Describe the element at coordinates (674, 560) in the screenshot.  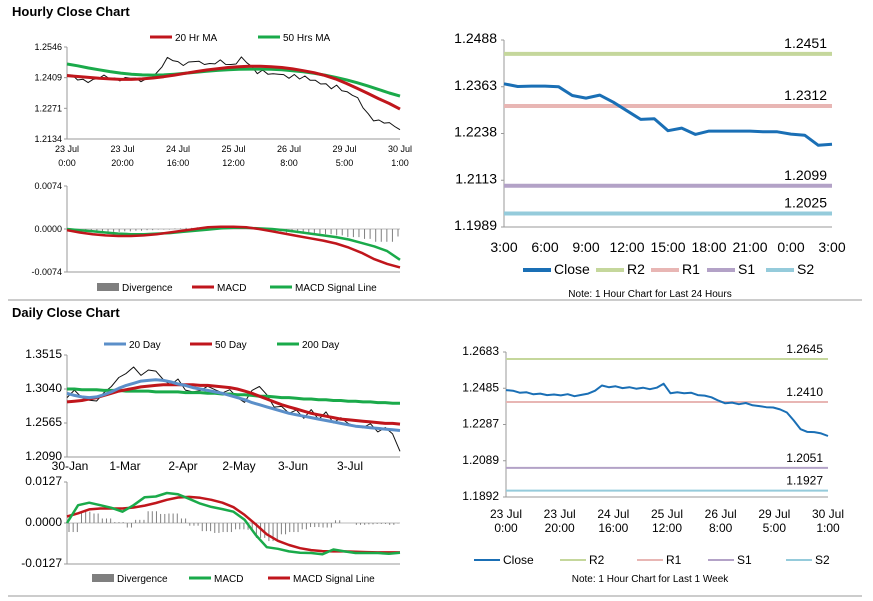
I see `daily-levels-legend-r1-label: R1` at that location.